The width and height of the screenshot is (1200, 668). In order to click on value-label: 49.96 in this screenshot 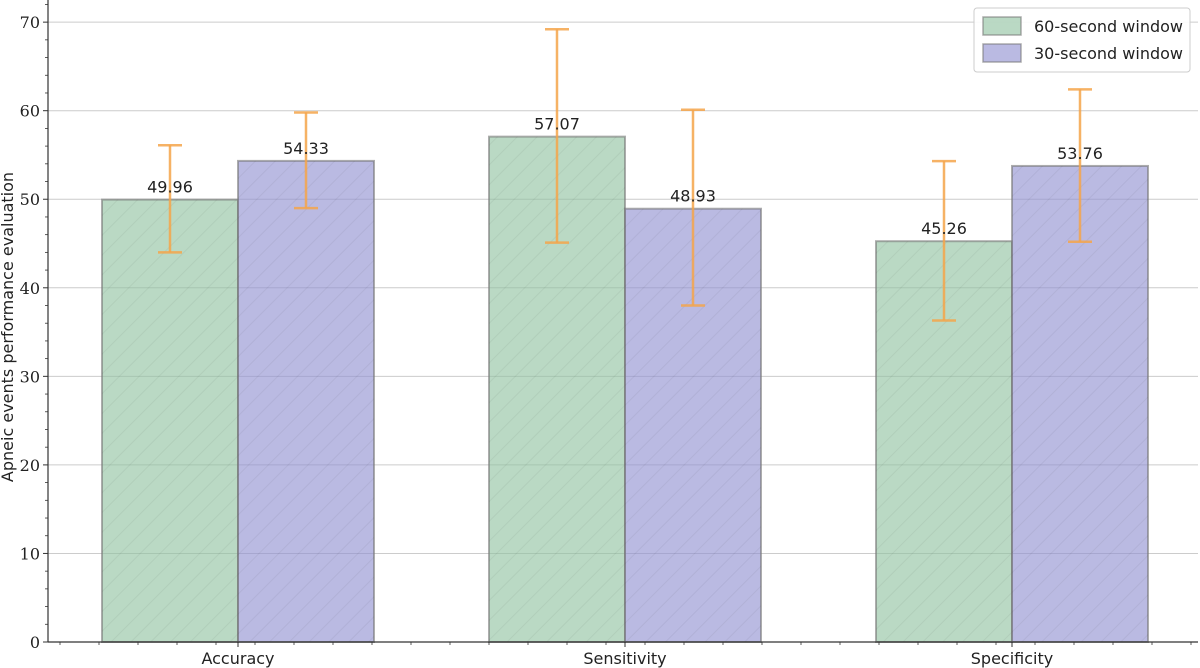, I will do `click(170, 187)`.